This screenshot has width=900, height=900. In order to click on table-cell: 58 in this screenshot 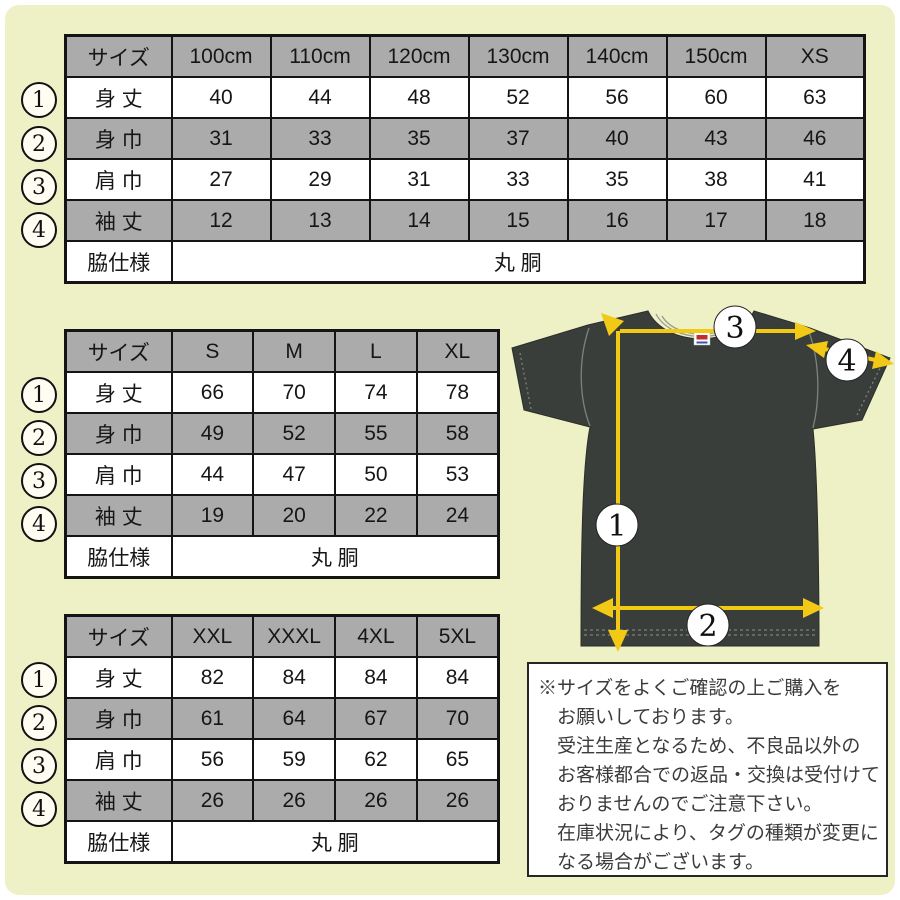, I will do `click(457, 433)`.